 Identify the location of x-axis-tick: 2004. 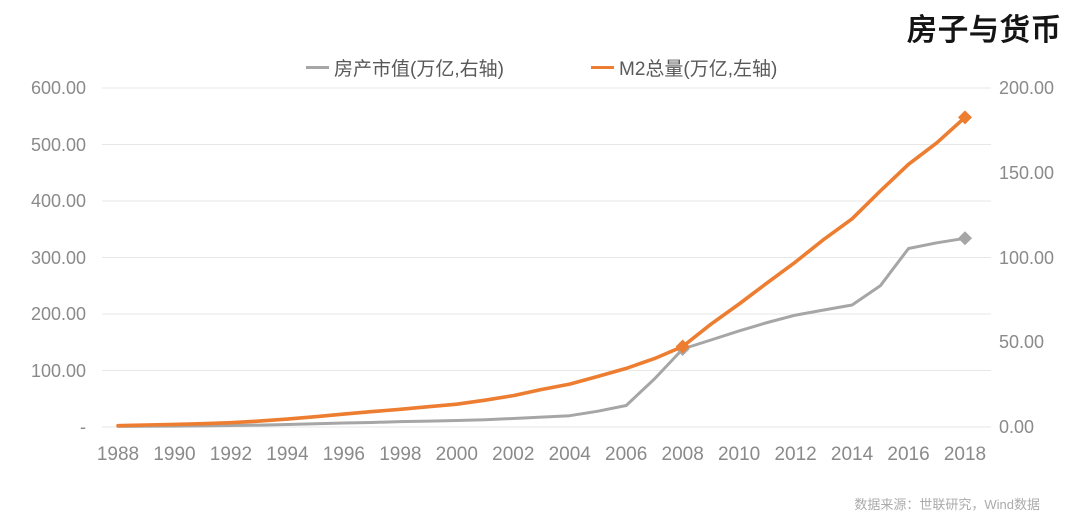
(569, 454).